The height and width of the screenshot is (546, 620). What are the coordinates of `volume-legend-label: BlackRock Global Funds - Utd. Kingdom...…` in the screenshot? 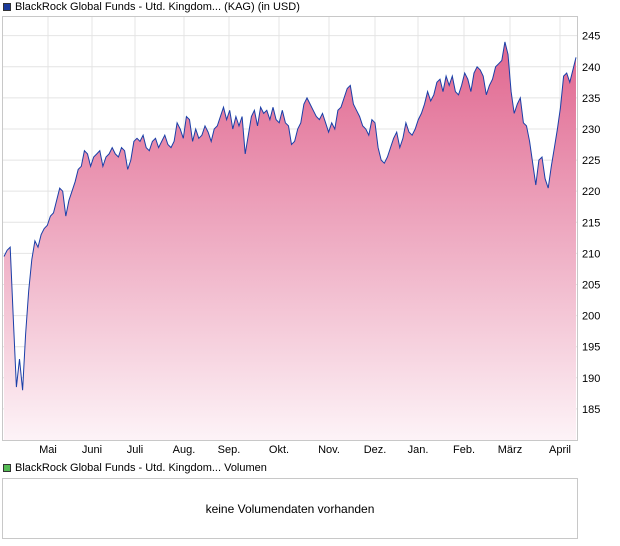 It's located at (141, 468).